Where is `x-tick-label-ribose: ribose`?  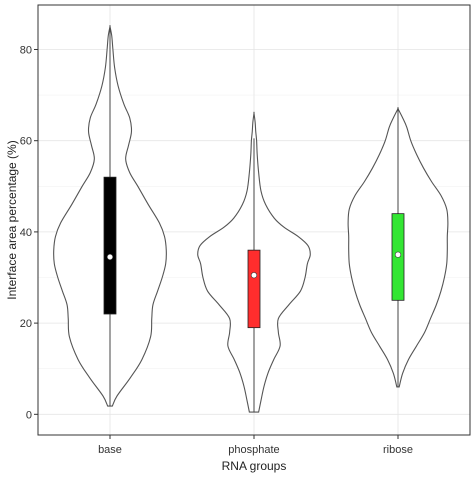
x-tick-label-ribose: ribose is located at coordinates (398, 450).